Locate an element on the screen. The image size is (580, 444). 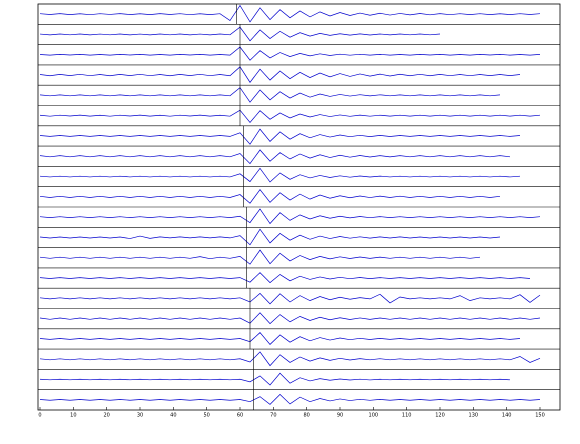
x-tick-label: 10 is located at coordinates (73, 416).